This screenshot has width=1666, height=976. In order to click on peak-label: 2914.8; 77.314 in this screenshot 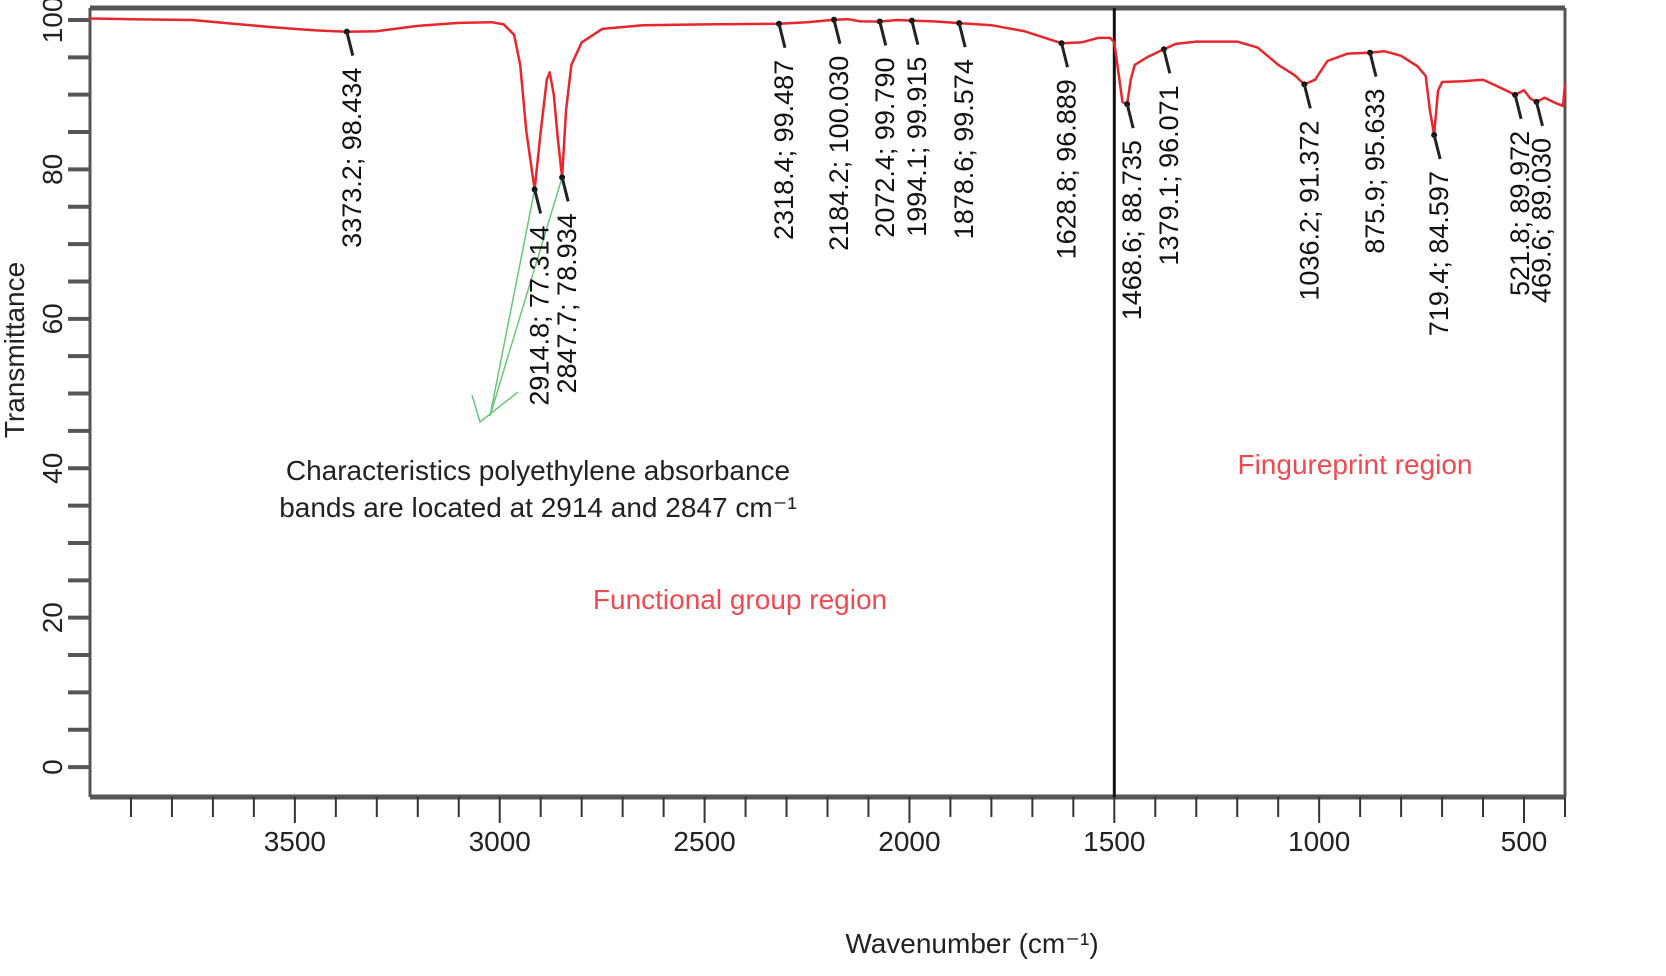, I will do `click(540, 315)`.